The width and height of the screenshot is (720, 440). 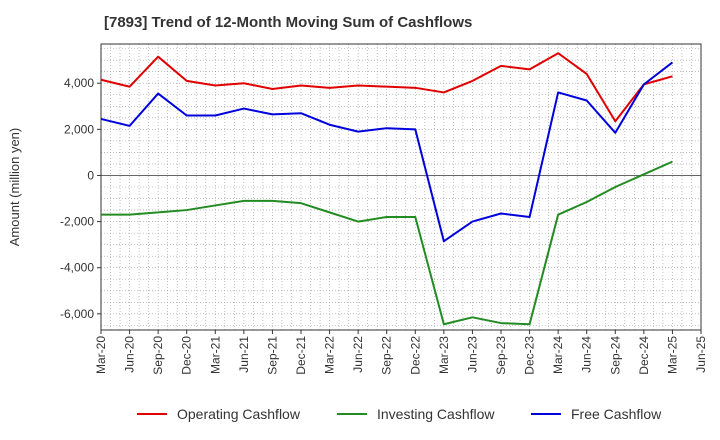 What do you see at coordinates (330, 355) in the screenshot?
I see `x-tick-label: Mar-22` at bounding box center [330, 355].